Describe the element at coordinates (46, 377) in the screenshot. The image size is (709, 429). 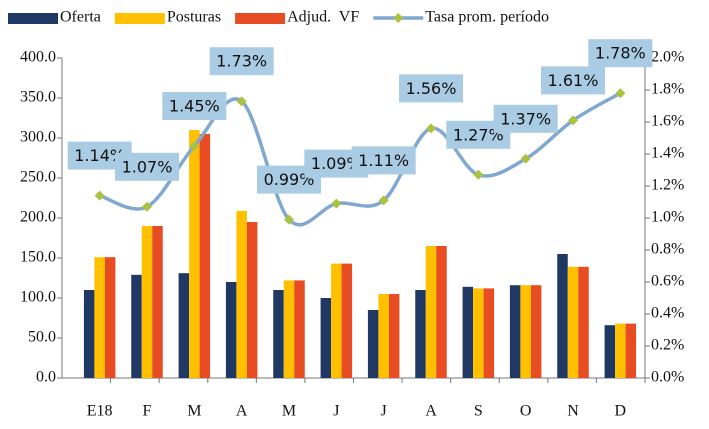
I see `y-tick-label: 0.0` at that location.